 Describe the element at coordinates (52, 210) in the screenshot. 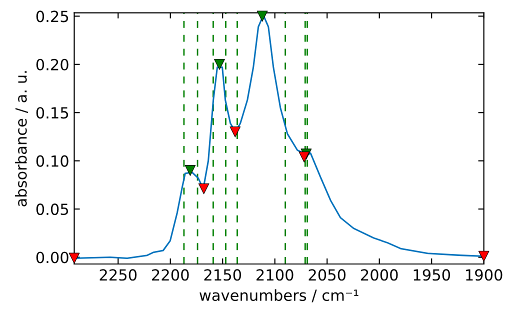

I see `y-tick-label: 0.05` at that location.